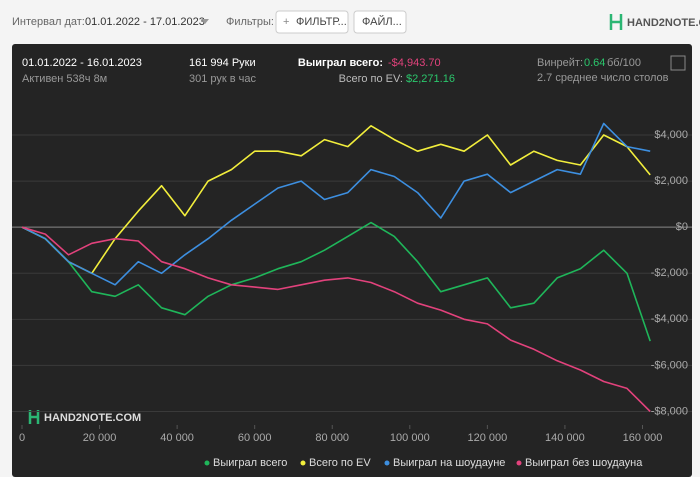 The height and width of the screenshot is (482, 700). Describe the element at coordinates (643, 438) in the screenshot. I see `x-tick-label: 160 000` at that location.